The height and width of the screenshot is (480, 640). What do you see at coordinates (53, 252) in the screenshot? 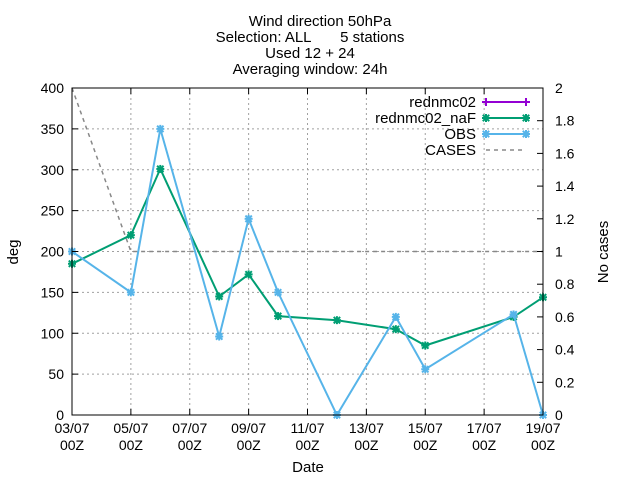
I see `y-tick-label: 200` at bounding box center [53, 252].